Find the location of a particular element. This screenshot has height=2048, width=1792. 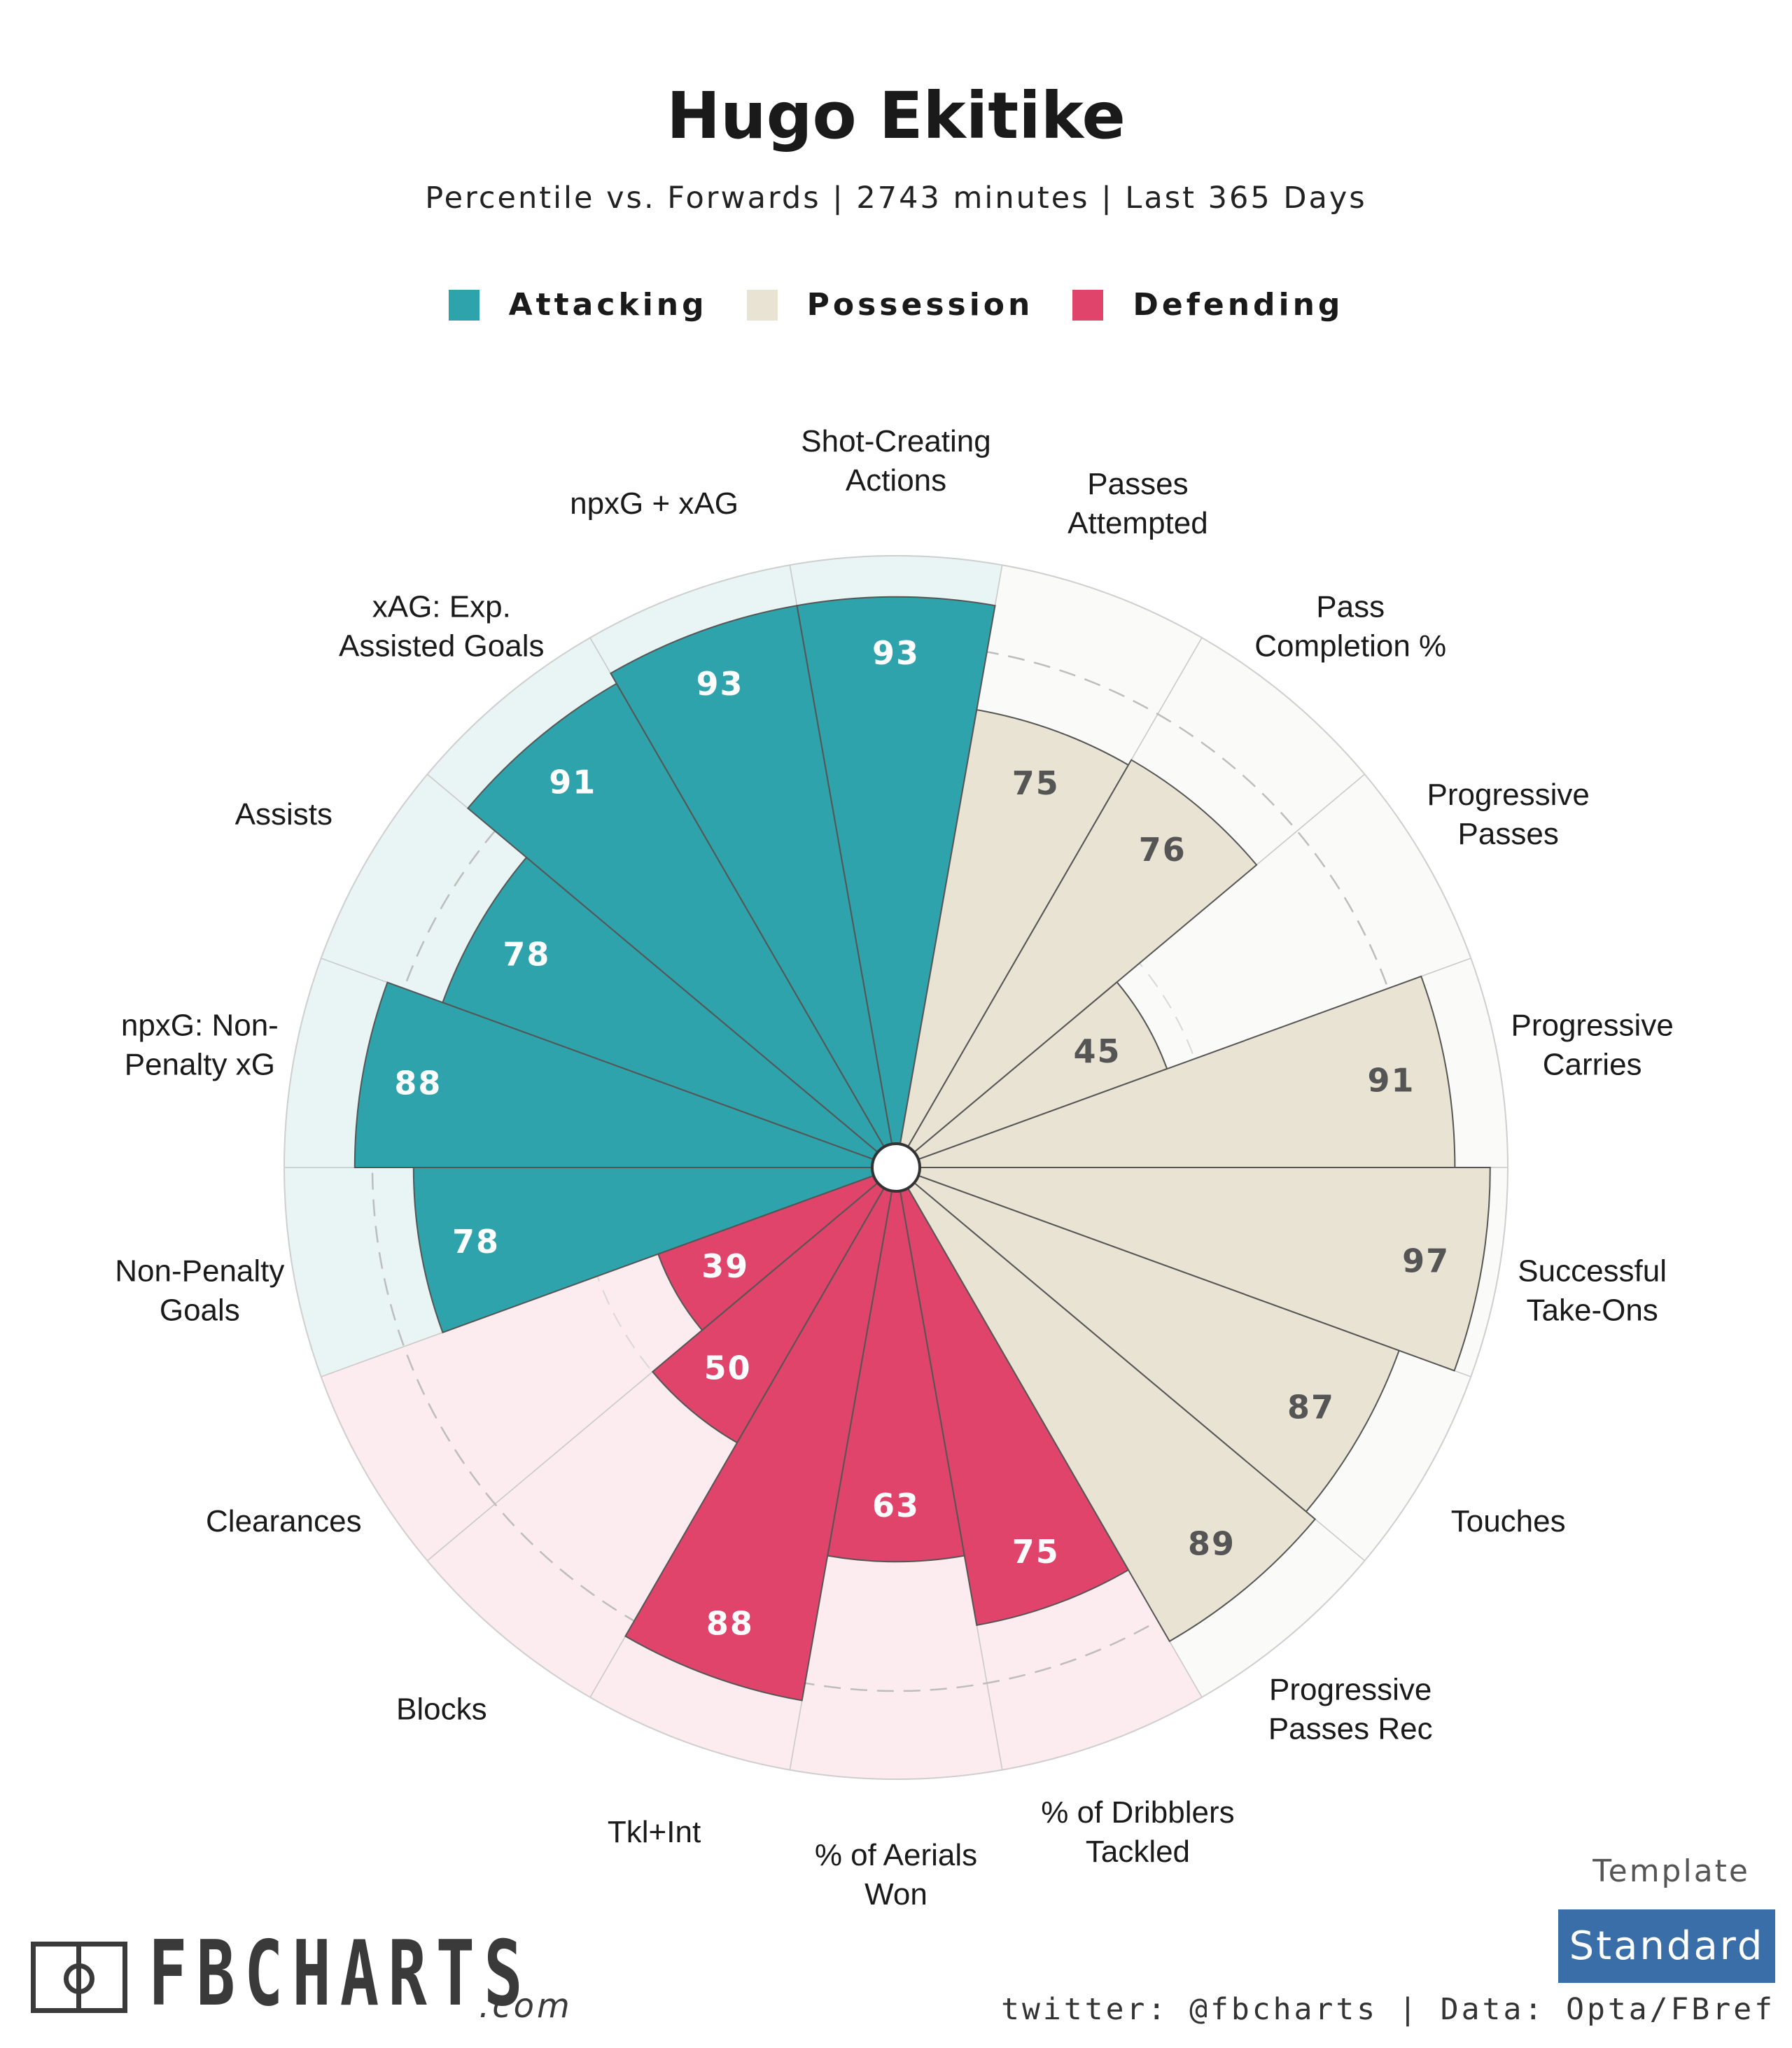

value-label-progressive-carries: 91 is located at coordinates (1391, 1080).